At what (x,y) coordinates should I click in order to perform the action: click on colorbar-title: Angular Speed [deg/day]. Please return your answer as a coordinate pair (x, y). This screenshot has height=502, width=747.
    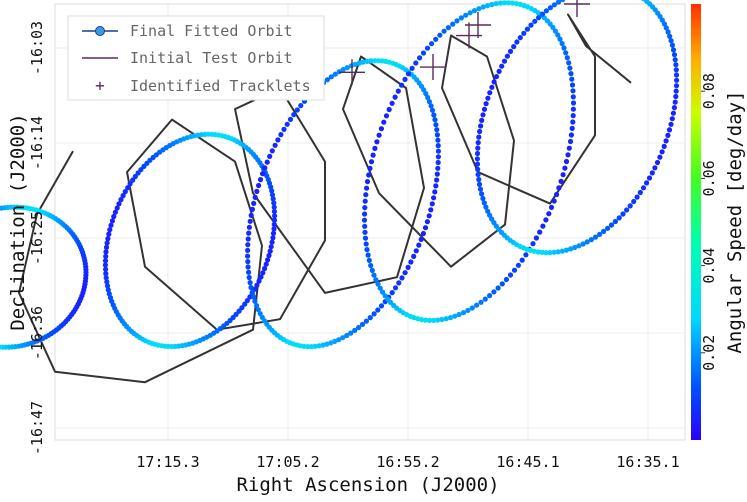
    Looking at the image, I should click on (735, 221).